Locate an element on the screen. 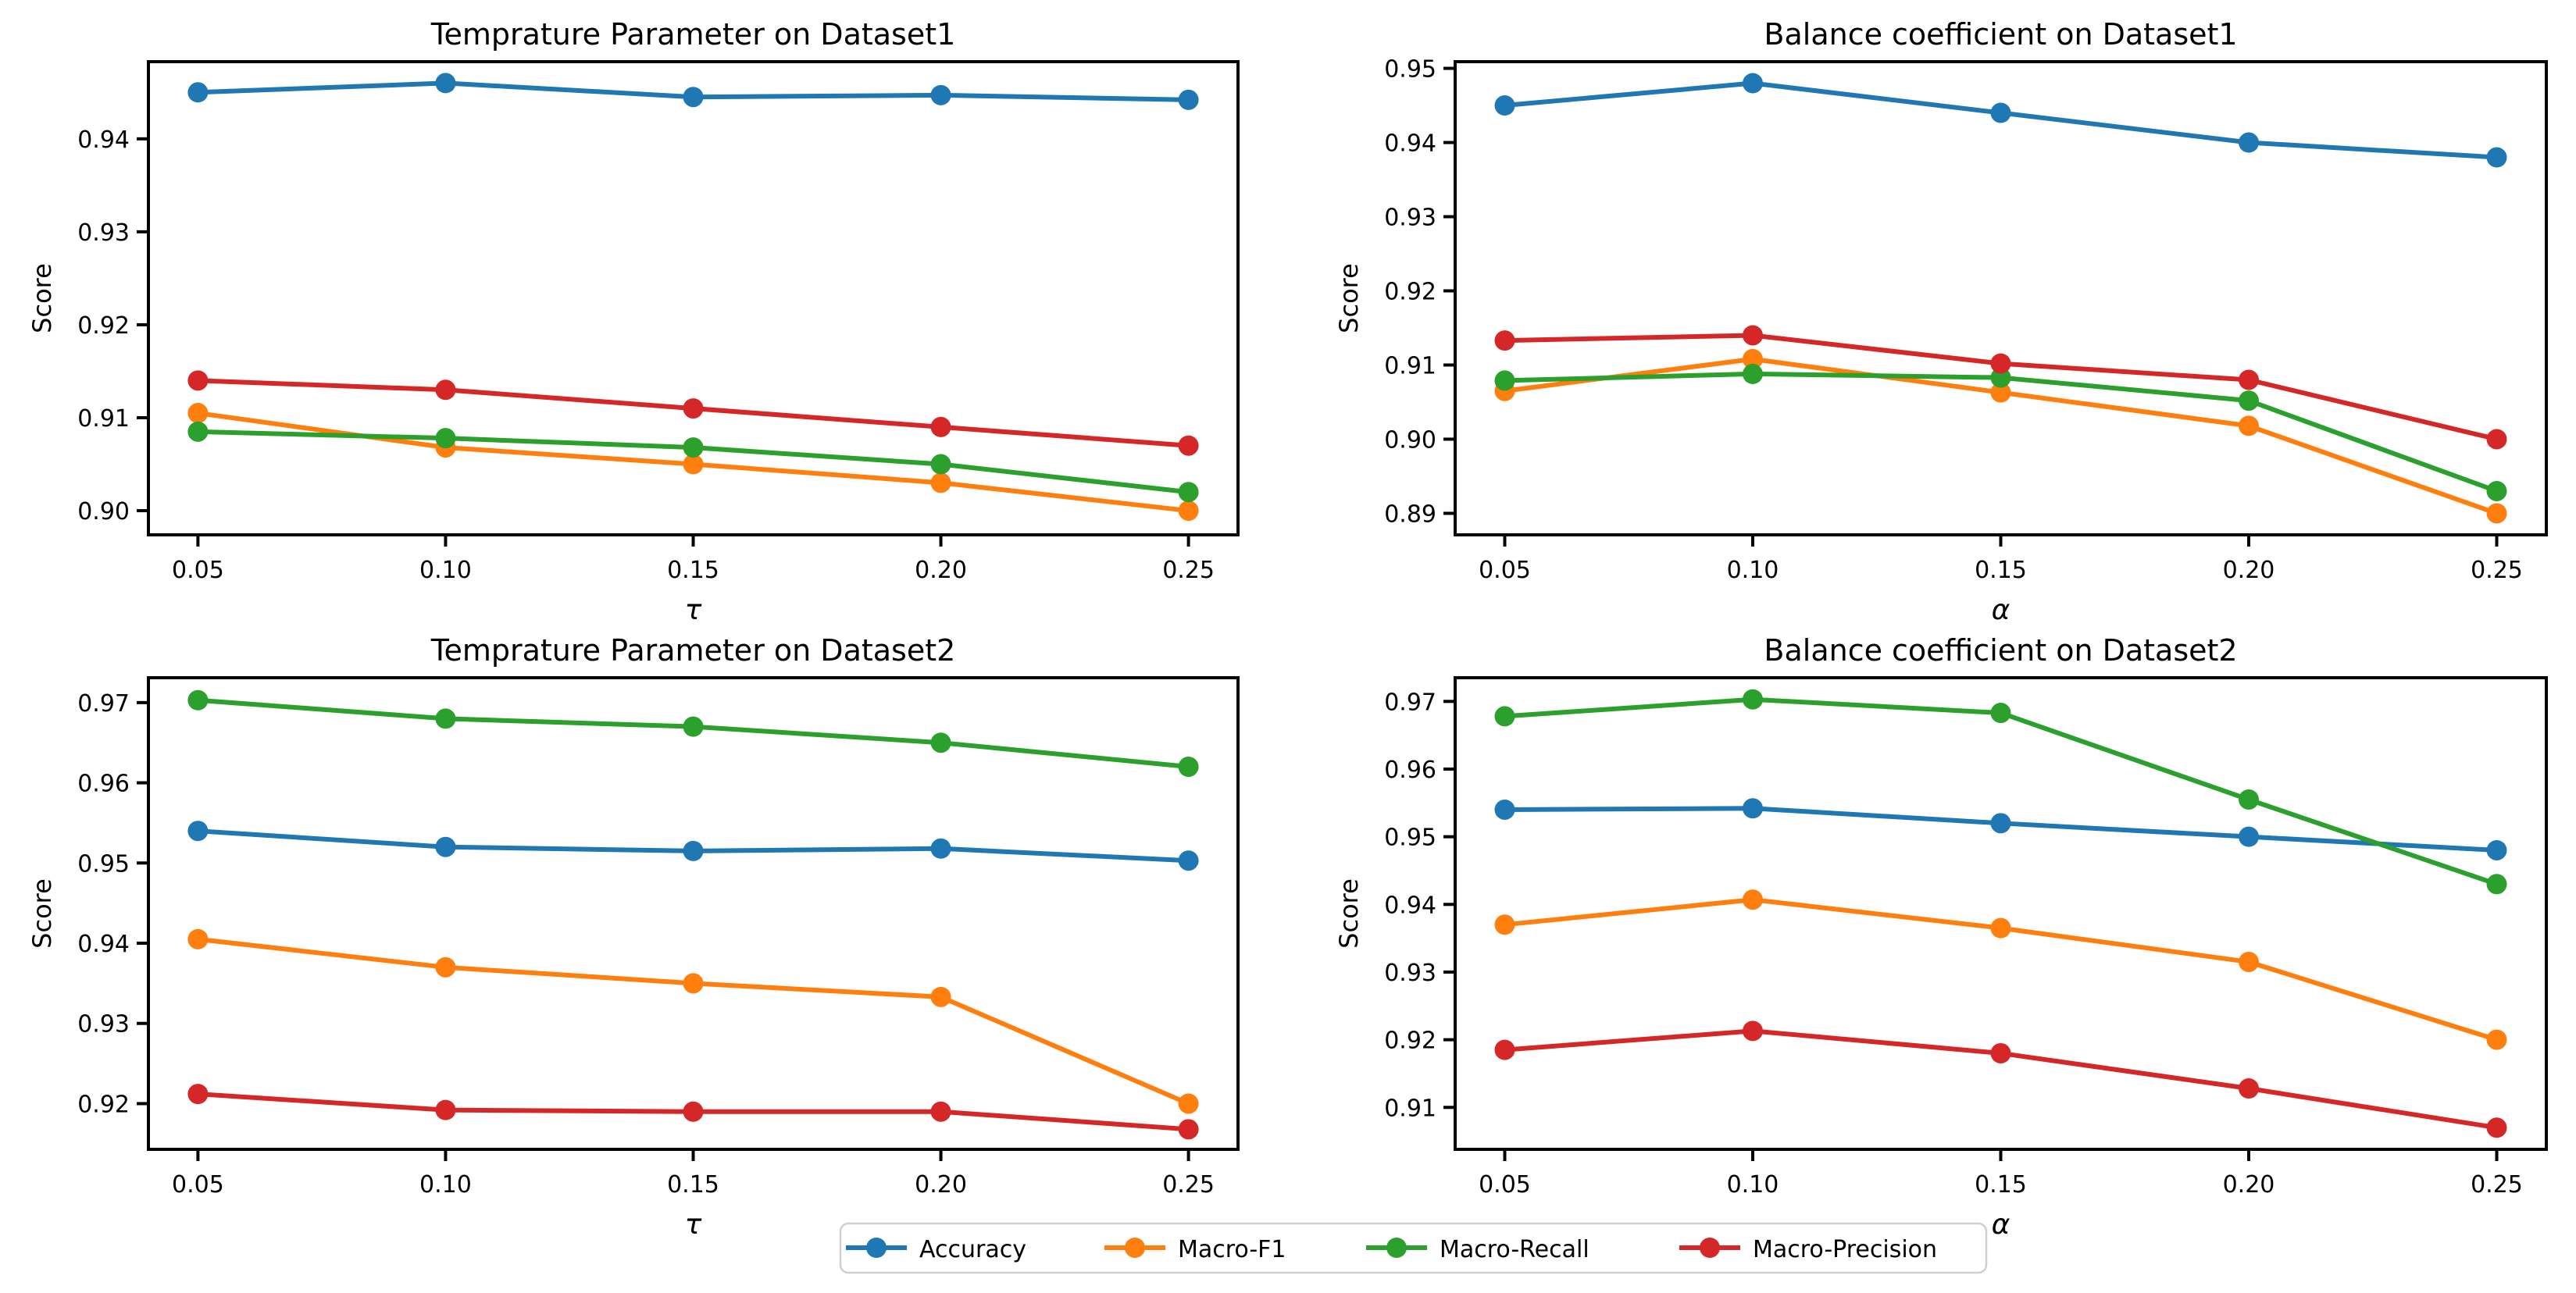 This screenshot has height=1293, width=2576. y-tick-label: 0.97 is located at coordinates (103, 704).